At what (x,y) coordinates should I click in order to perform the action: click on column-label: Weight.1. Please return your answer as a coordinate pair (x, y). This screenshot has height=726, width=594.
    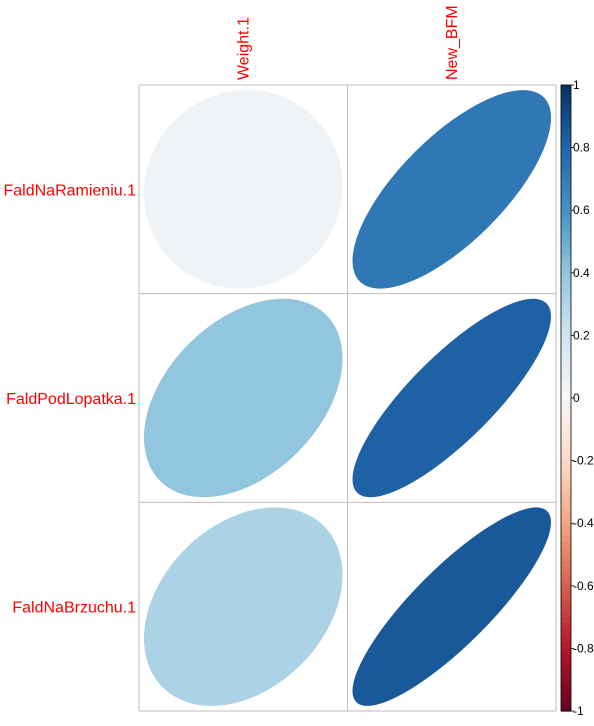
    Looking at the image, I should click on (243, 48).